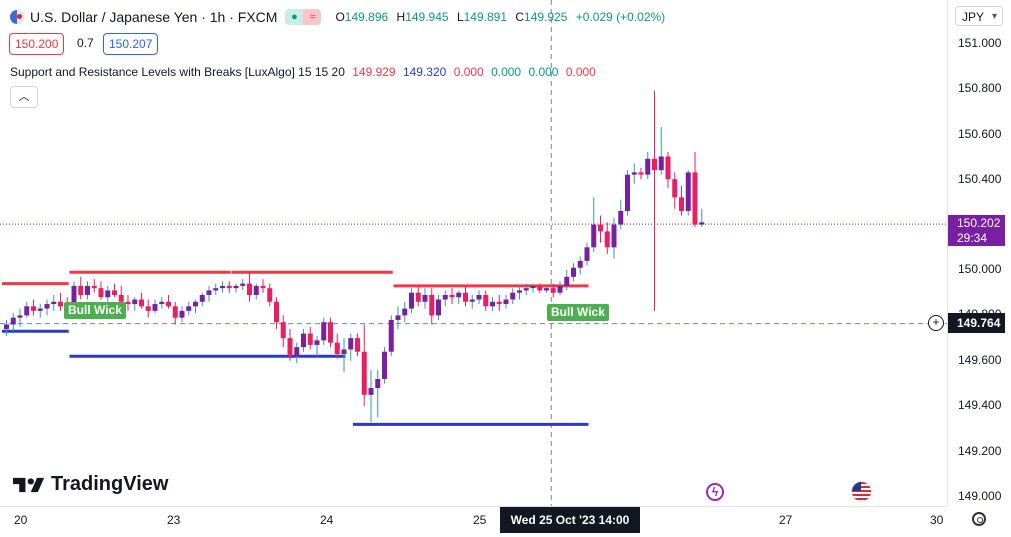  Describe the element at coordinates (570, 520) in the screenshot. I see `crosshair-time-label: Wed 25 Oct '23 14:00` at that location.